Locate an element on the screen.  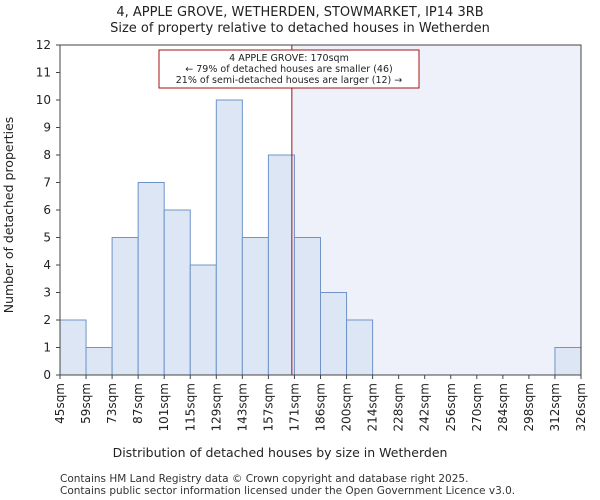
bar-312sqm is located at coordinates (568, 361).